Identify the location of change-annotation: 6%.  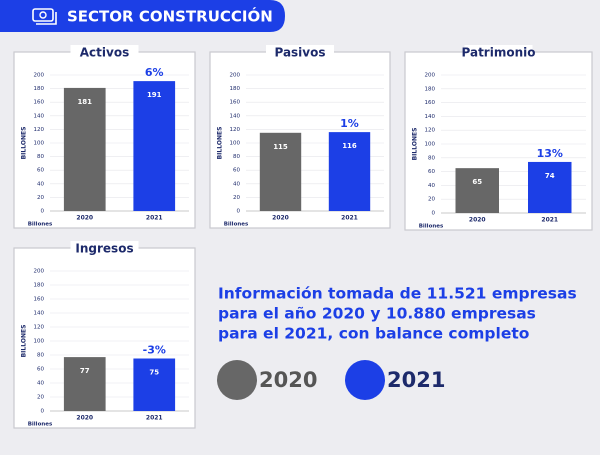
(154, 72).